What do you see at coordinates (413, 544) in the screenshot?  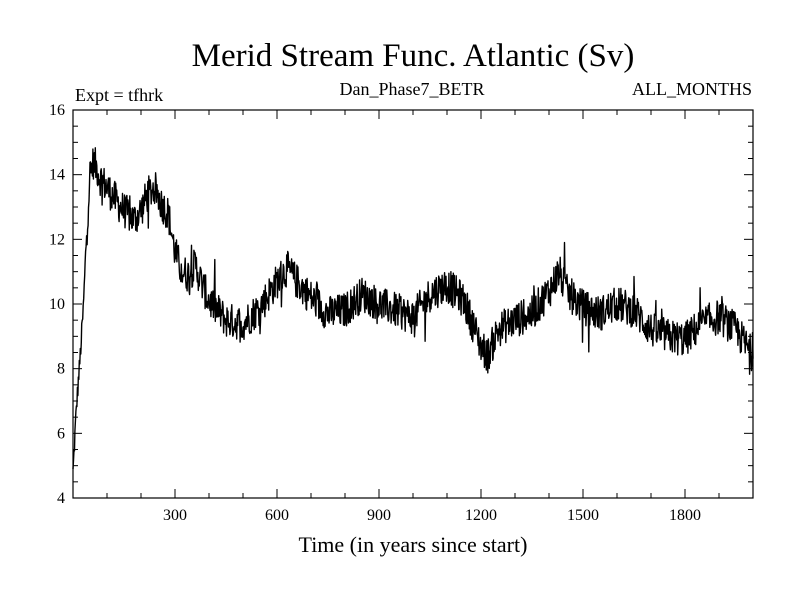 I see `x-axis-label: Time (in years since start)` at bounding box center [413, 544].